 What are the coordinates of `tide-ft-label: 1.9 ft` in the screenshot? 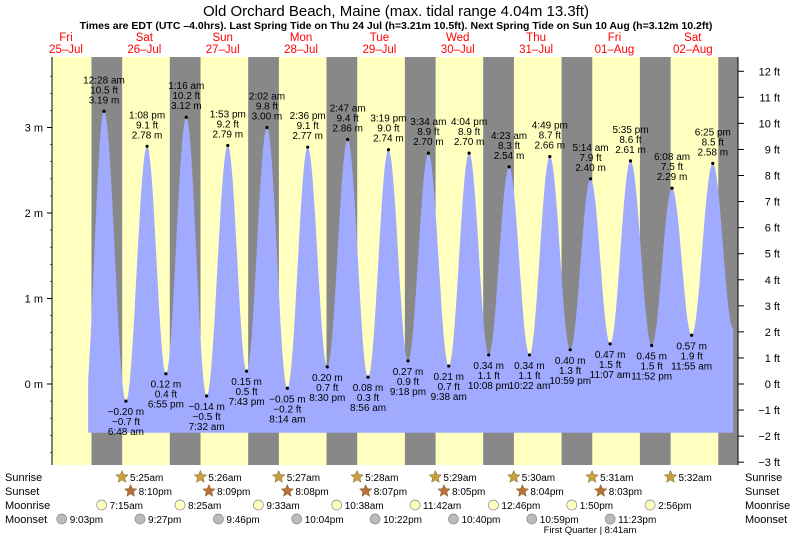 It's located at (692, 356).